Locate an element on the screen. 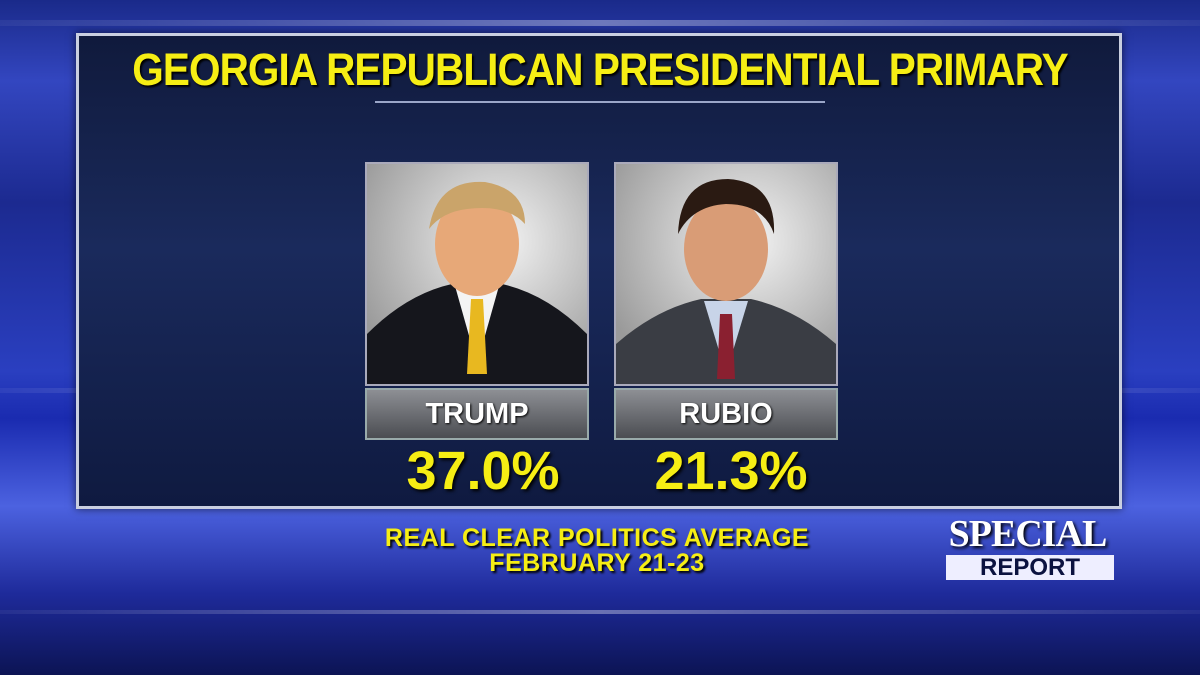 The width and height of the screenshot is (1200, 675). logo-text: REPORT is located at coordinates (1030, 567).